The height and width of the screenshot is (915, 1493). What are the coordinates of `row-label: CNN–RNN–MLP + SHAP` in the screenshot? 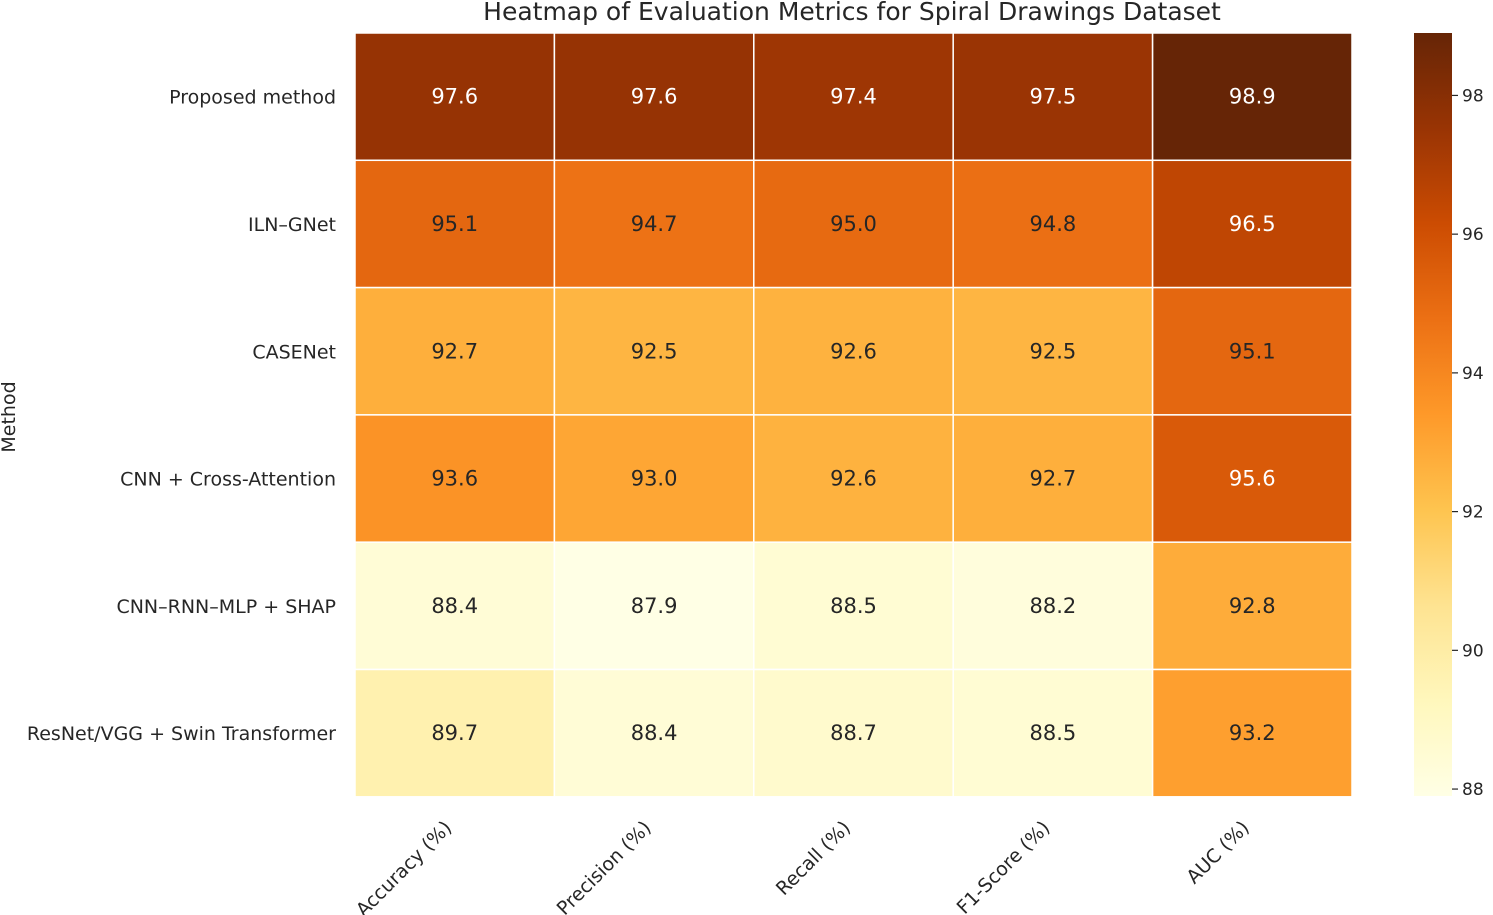 It's located at (226, 607).